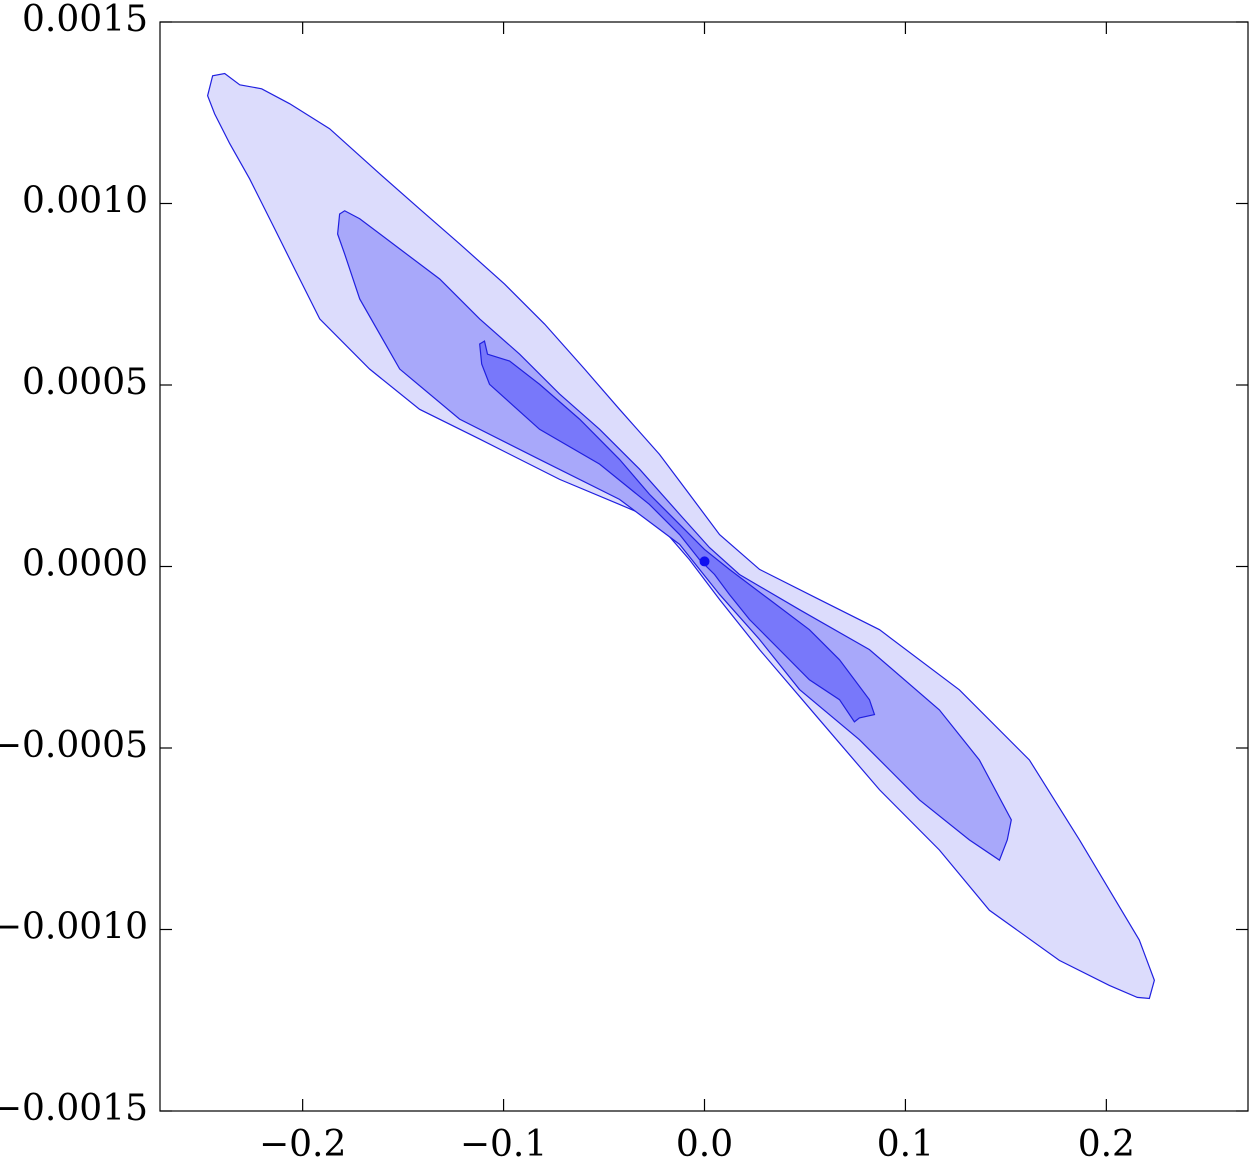  What do you see at coordinates (85, 20) in the screenshot?
I see `y-tick-label: 0.0015` at bounding box center [85, 20].